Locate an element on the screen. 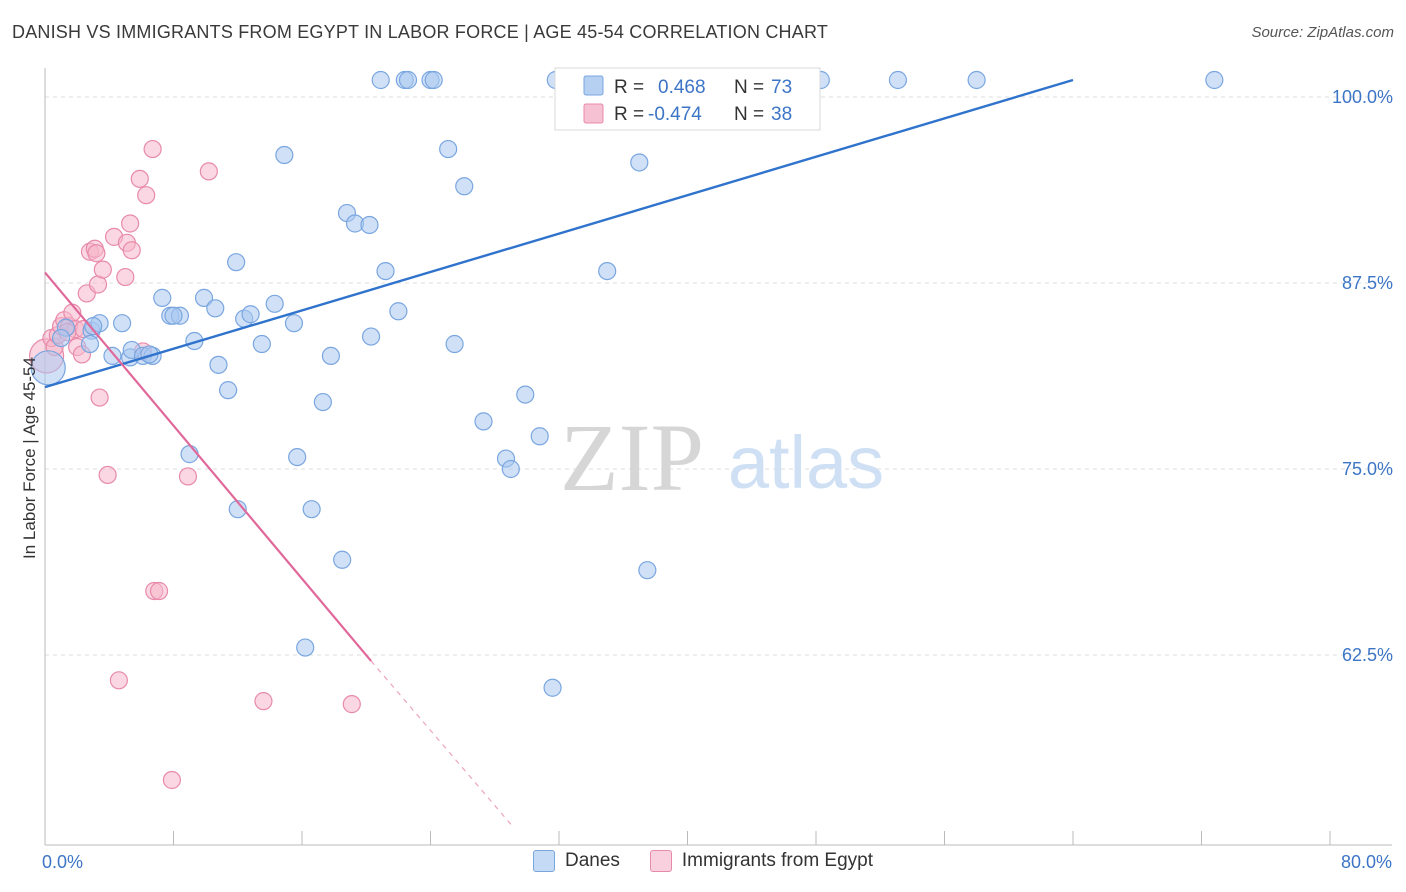 This screenshot has height=892, width=1406. watermark: ZIP atlas is located at coordinates (722, 457).